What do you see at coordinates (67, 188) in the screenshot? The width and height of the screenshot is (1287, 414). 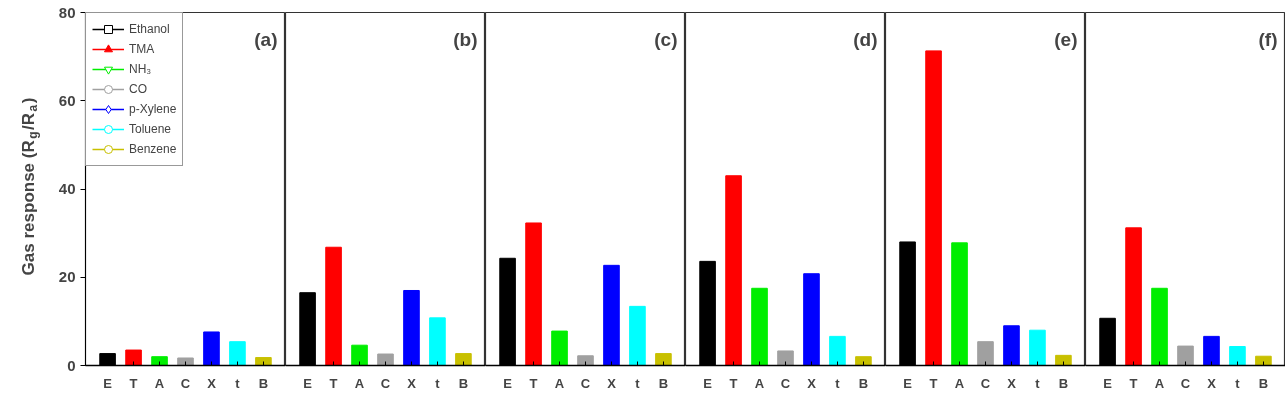 I see `y-tick-label: 40` at bounding box center [67, 188].